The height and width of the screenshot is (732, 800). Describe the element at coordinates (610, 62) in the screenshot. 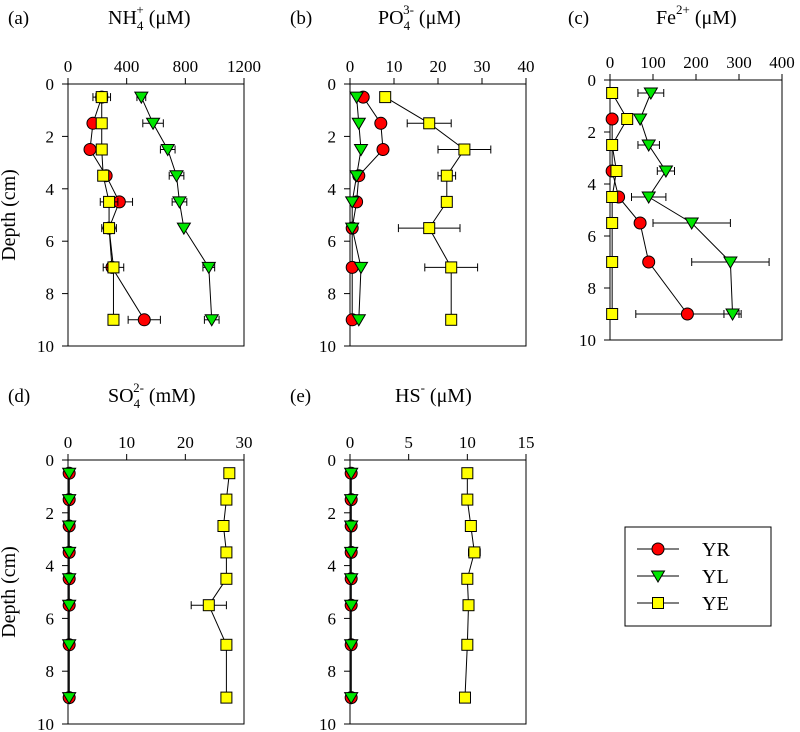

I see `x-tick-label: 0` at that location.